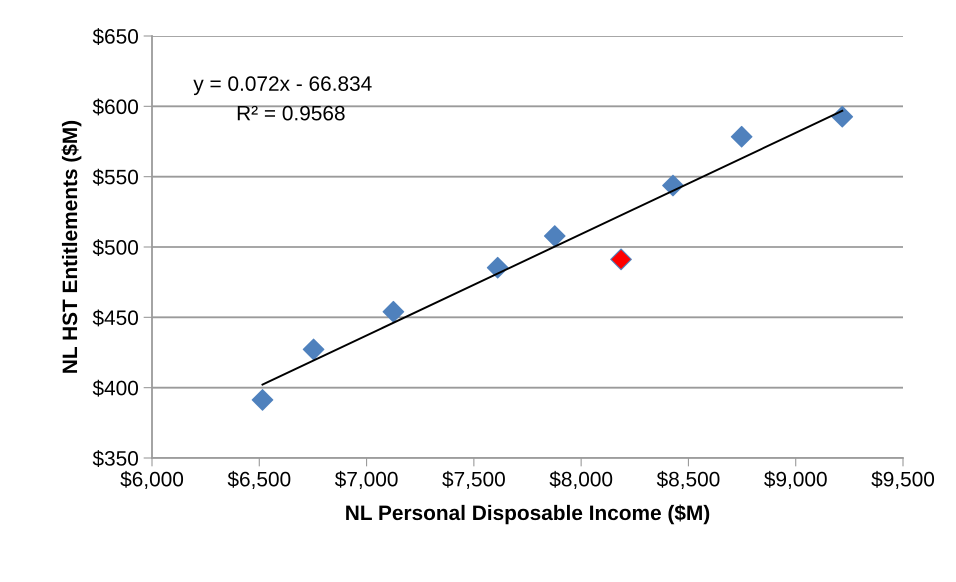 The height and width of the screenshot is (582, 956). I want to click on y-tick-label: $500, so click(115, 247).